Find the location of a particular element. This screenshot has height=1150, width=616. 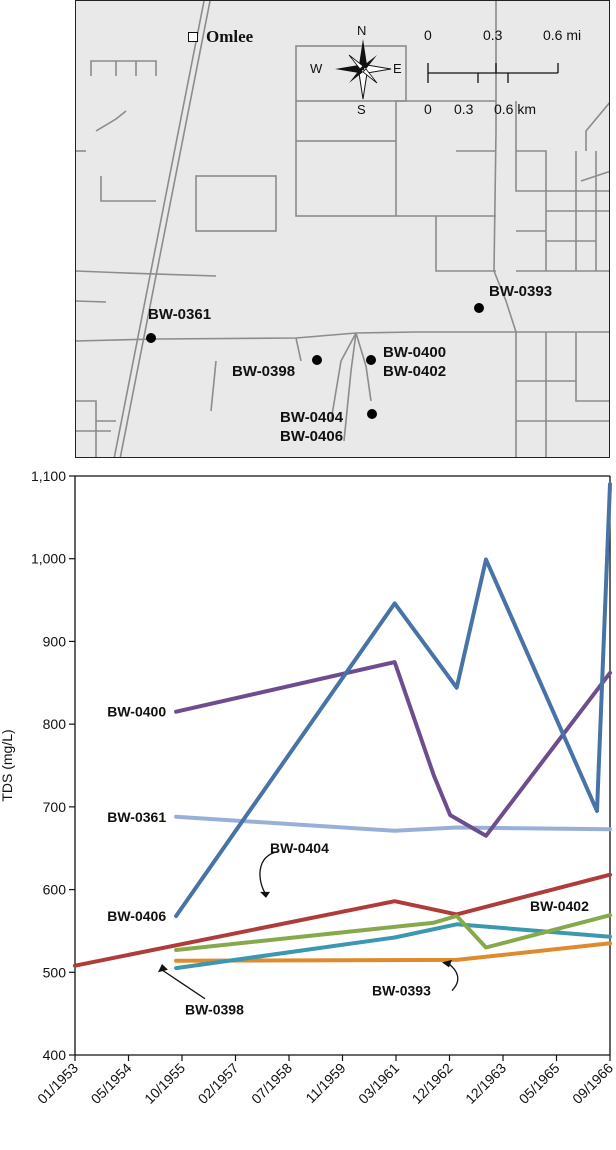

well-label-bw-0361: BW-0361 is located at coordinates (180, 314).